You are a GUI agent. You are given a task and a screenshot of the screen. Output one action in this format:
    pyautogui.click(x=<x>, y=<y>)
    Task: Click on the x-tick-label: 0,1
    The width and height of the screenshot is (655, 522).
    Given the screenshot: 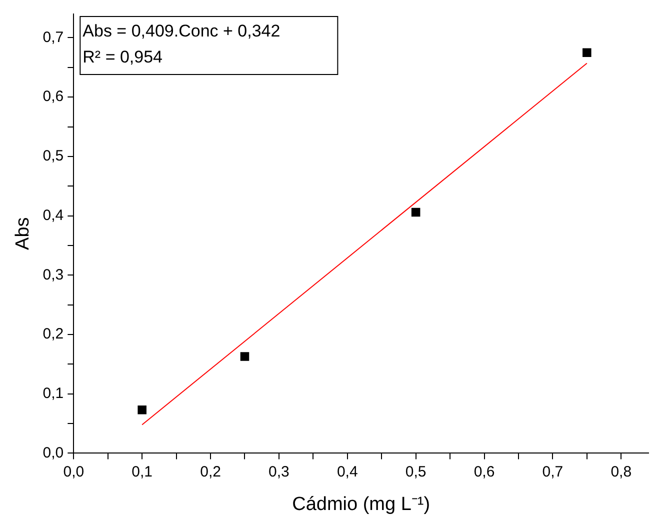 What is the action you would take?
    pyautogui.click(x=142, y=471)
    